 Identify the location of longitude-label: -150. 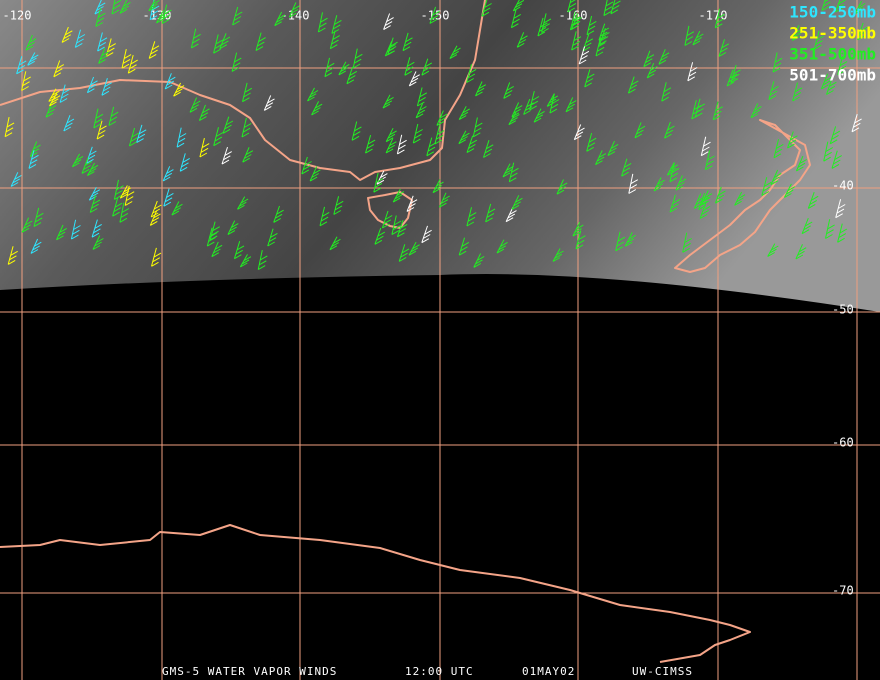
(435, 16).